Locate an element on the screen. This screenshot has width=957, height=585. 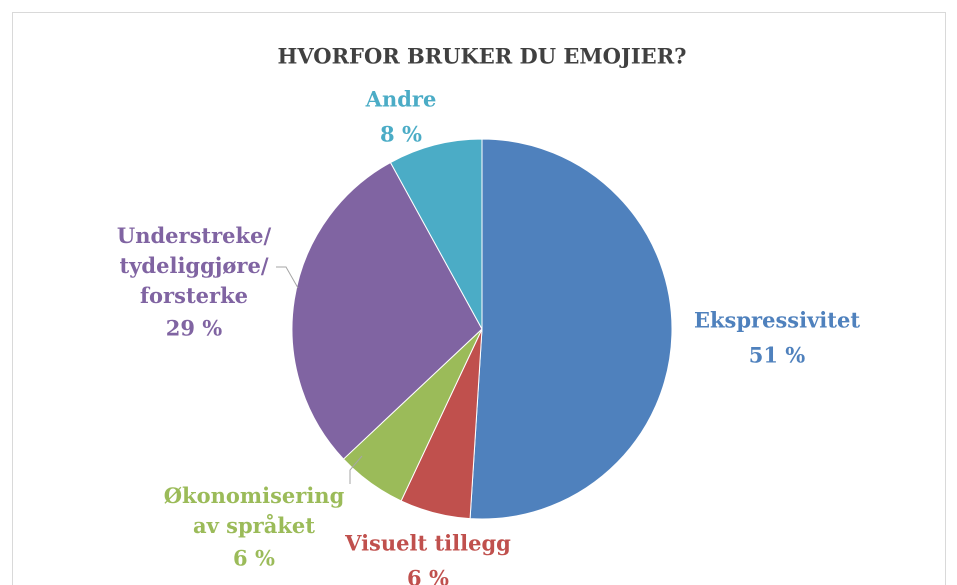
slice-label: Økonomisering av språket is located at coordinates (254, 510).